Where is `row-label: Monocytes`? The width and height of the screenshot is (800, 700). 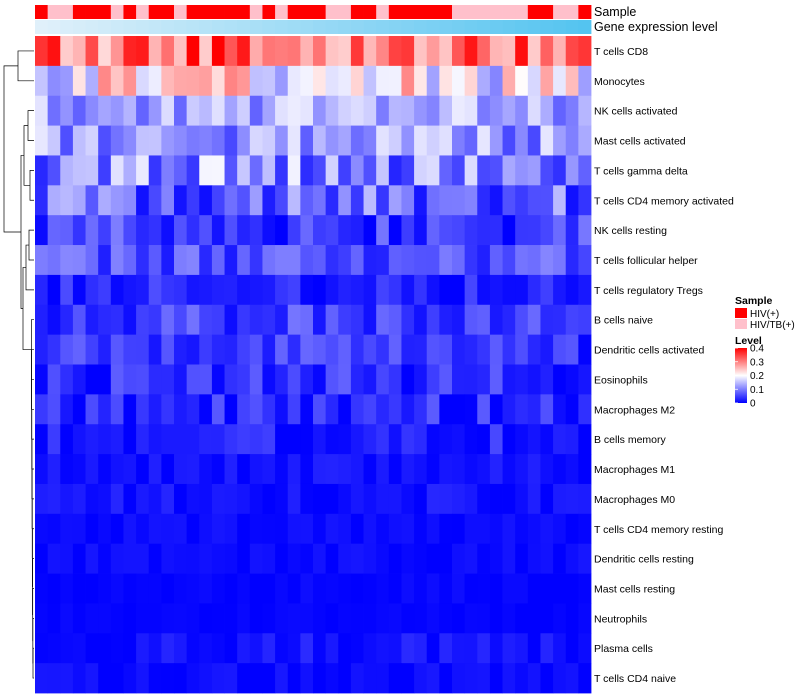 row-label: Monocytes is located at coordinates (619, 82).